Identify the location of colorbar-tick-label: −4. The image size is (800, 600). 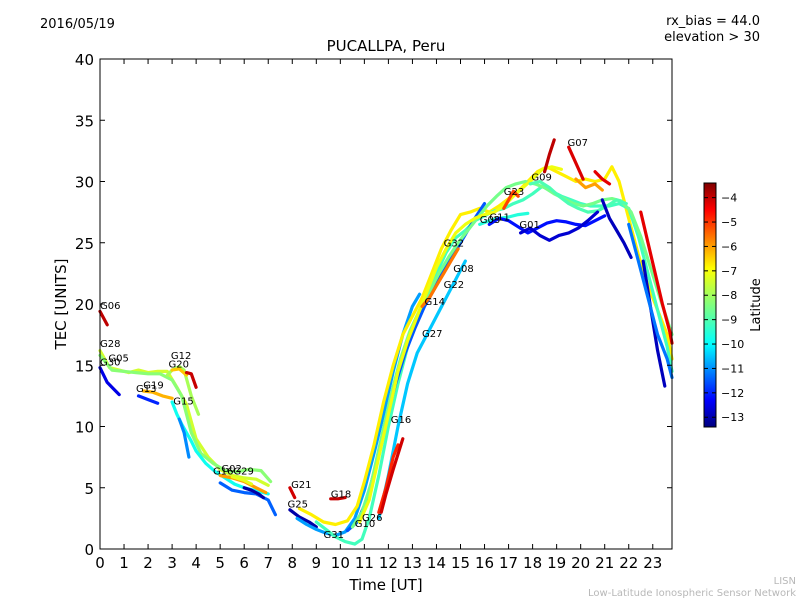
(729, 198).